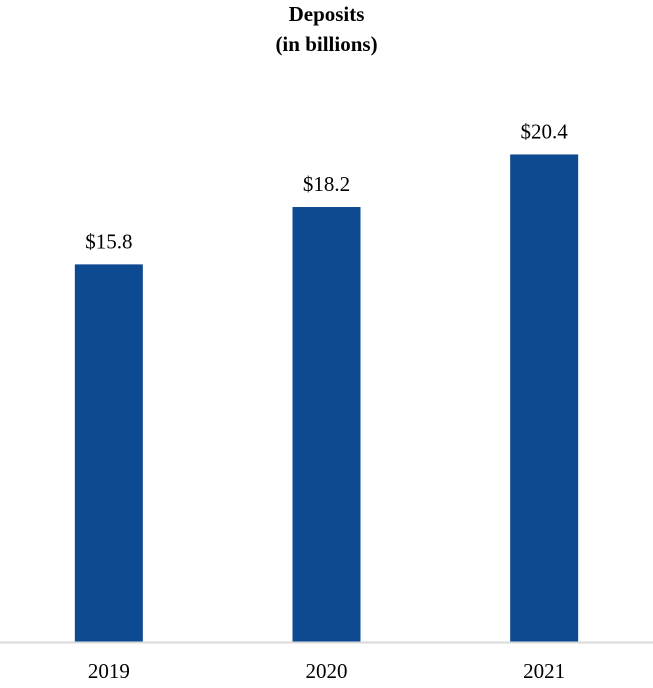 Image resolution: width=653 pixels, height=688 pixels. What do you see at coordinates (326, 14) in the screenshot?
I see `chart-title: Deposits` at bounding box center [326, 14].